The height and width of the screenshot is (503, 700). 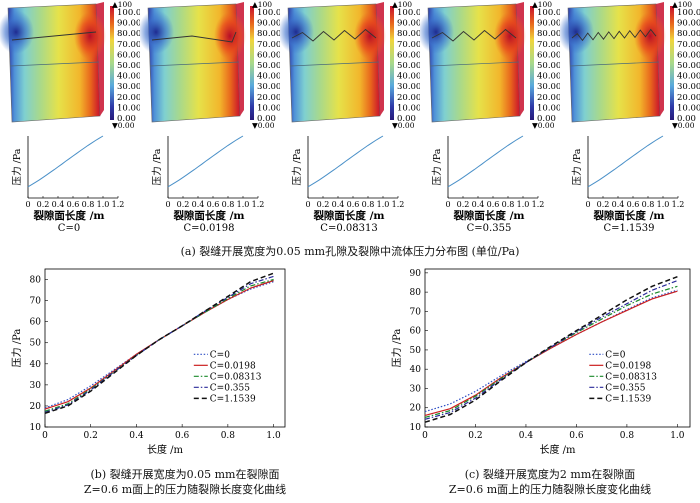 What do you see at coordinates (686, 119) in the screenshot?
I see `colorbar-tick-label: 0.00` at bounding box center [686, 119].